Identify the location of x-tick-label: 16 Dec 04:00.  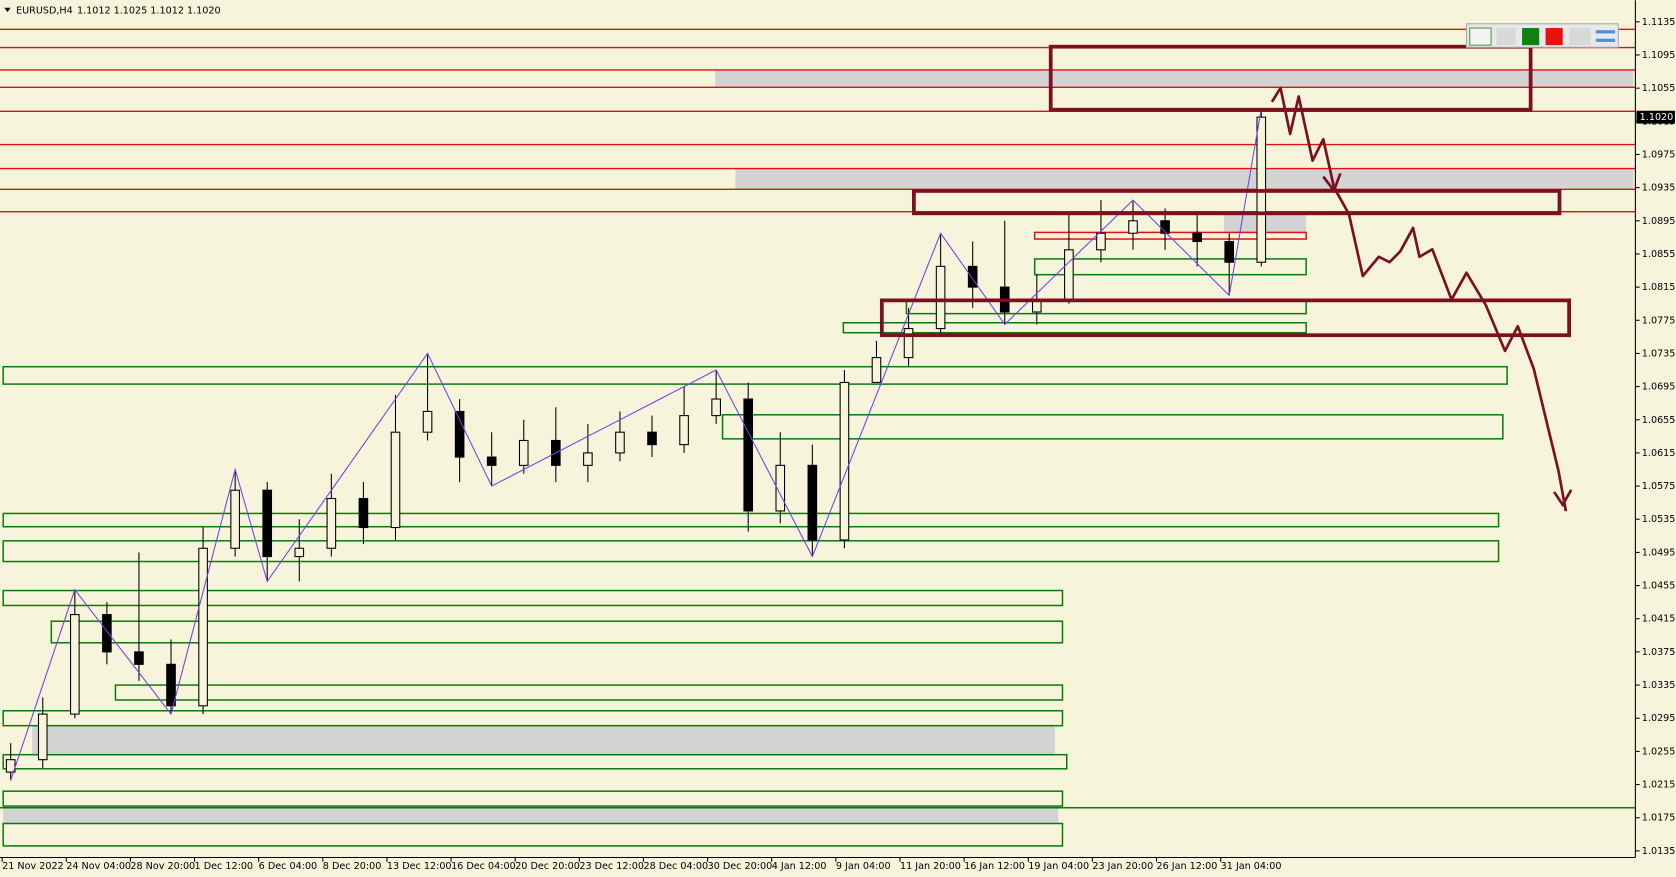
(483, 866).